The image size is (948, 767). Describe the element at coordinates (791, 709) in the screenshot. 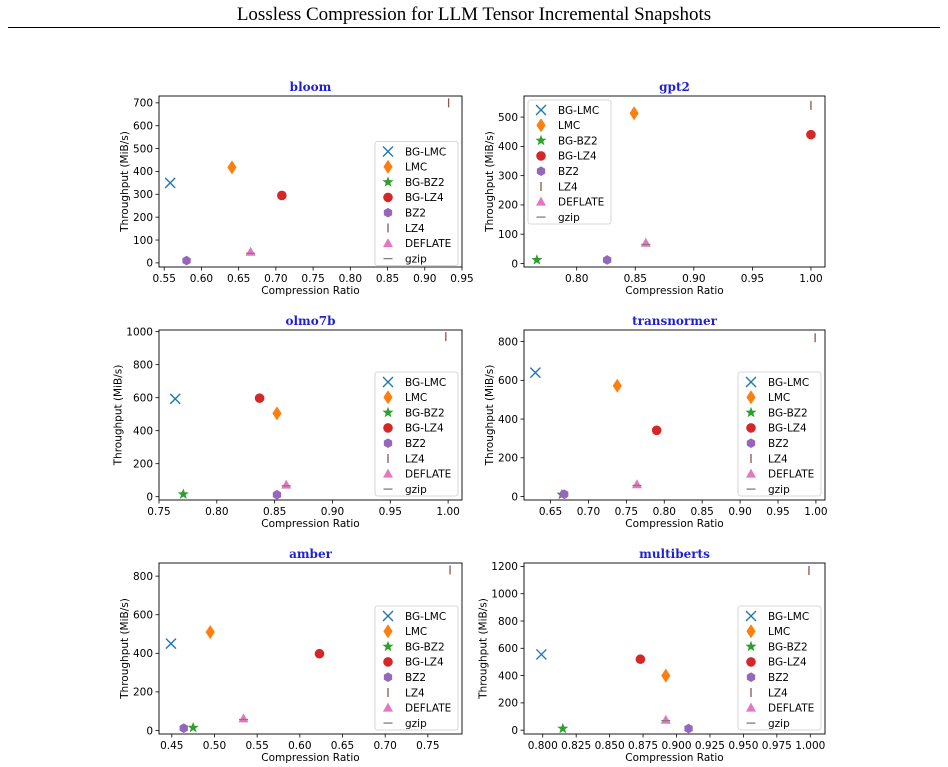

I see `legend-label: DEFLATE` at that location.